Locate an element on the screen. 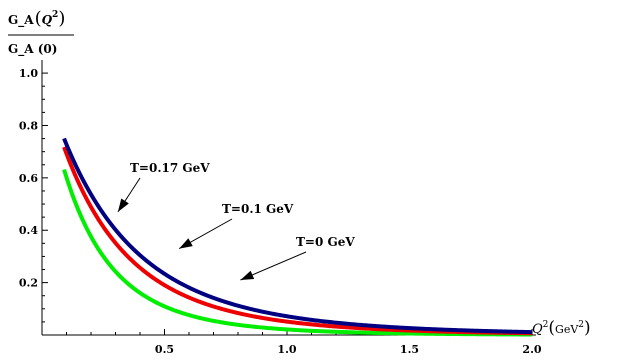 The image size is (634, 361). svg-text: Q2(GeV2) is located at coordinates (561, 328).